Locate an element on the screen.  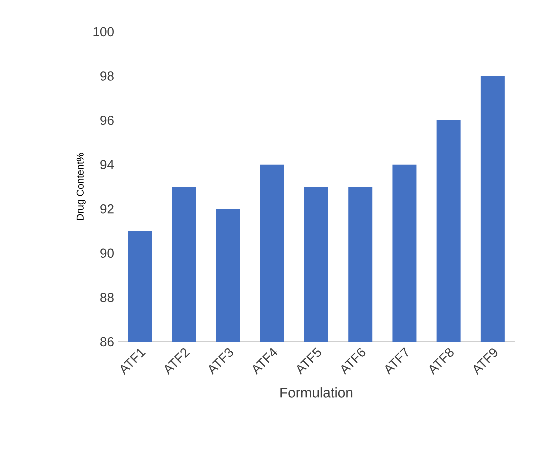
x-axis-title: Formulation is located at coordinates (316, 393).